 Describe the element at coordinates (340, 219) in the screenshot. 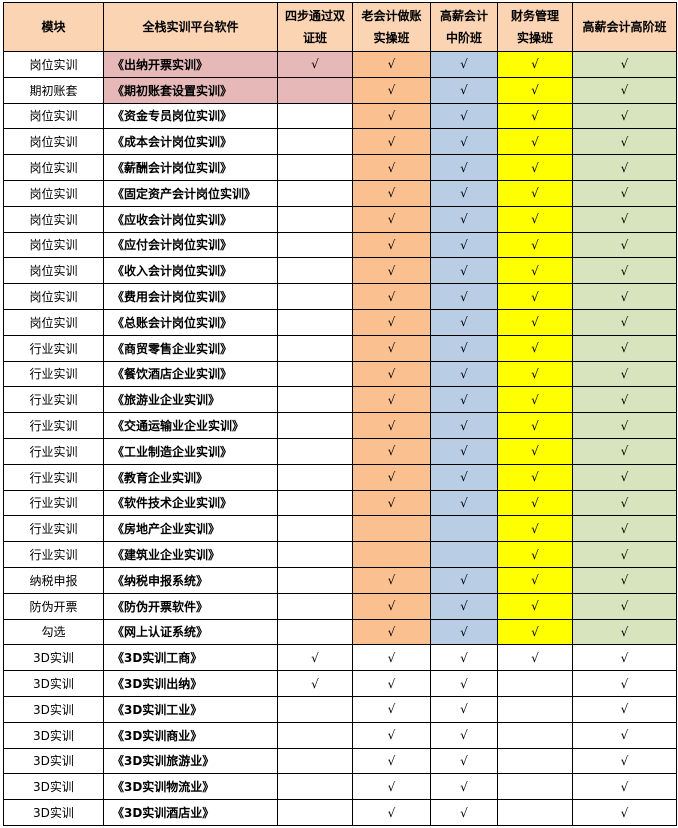

I see `table-row: 岗位实训 《应收会计岗位实训》 √ √ √ √` at that location.